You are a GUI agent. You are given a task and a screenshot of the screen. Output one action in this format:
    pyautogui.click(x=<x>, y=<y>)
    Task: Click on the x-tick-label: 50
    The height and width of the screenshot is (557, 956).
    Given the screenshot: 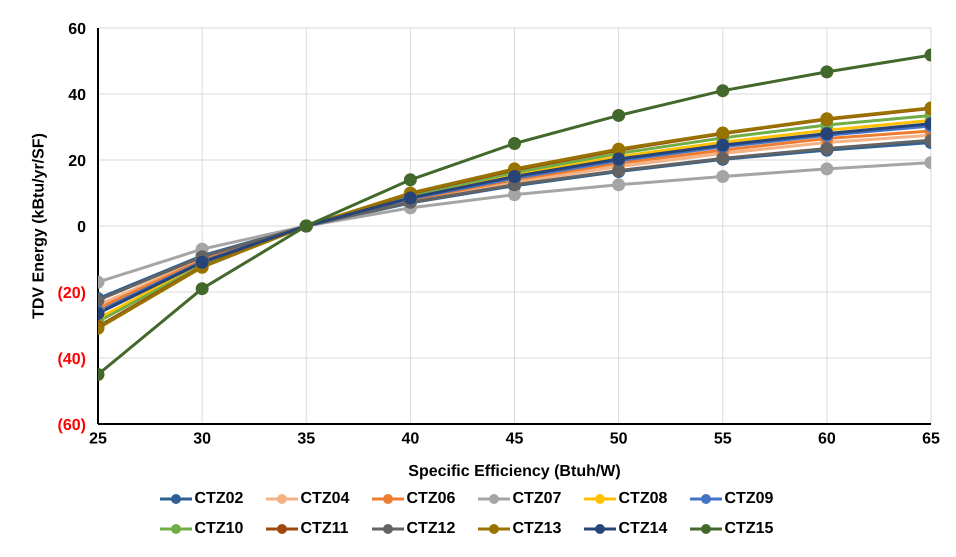 What is the action you would take?
    pyautogui.click(x=619, y=439)
    